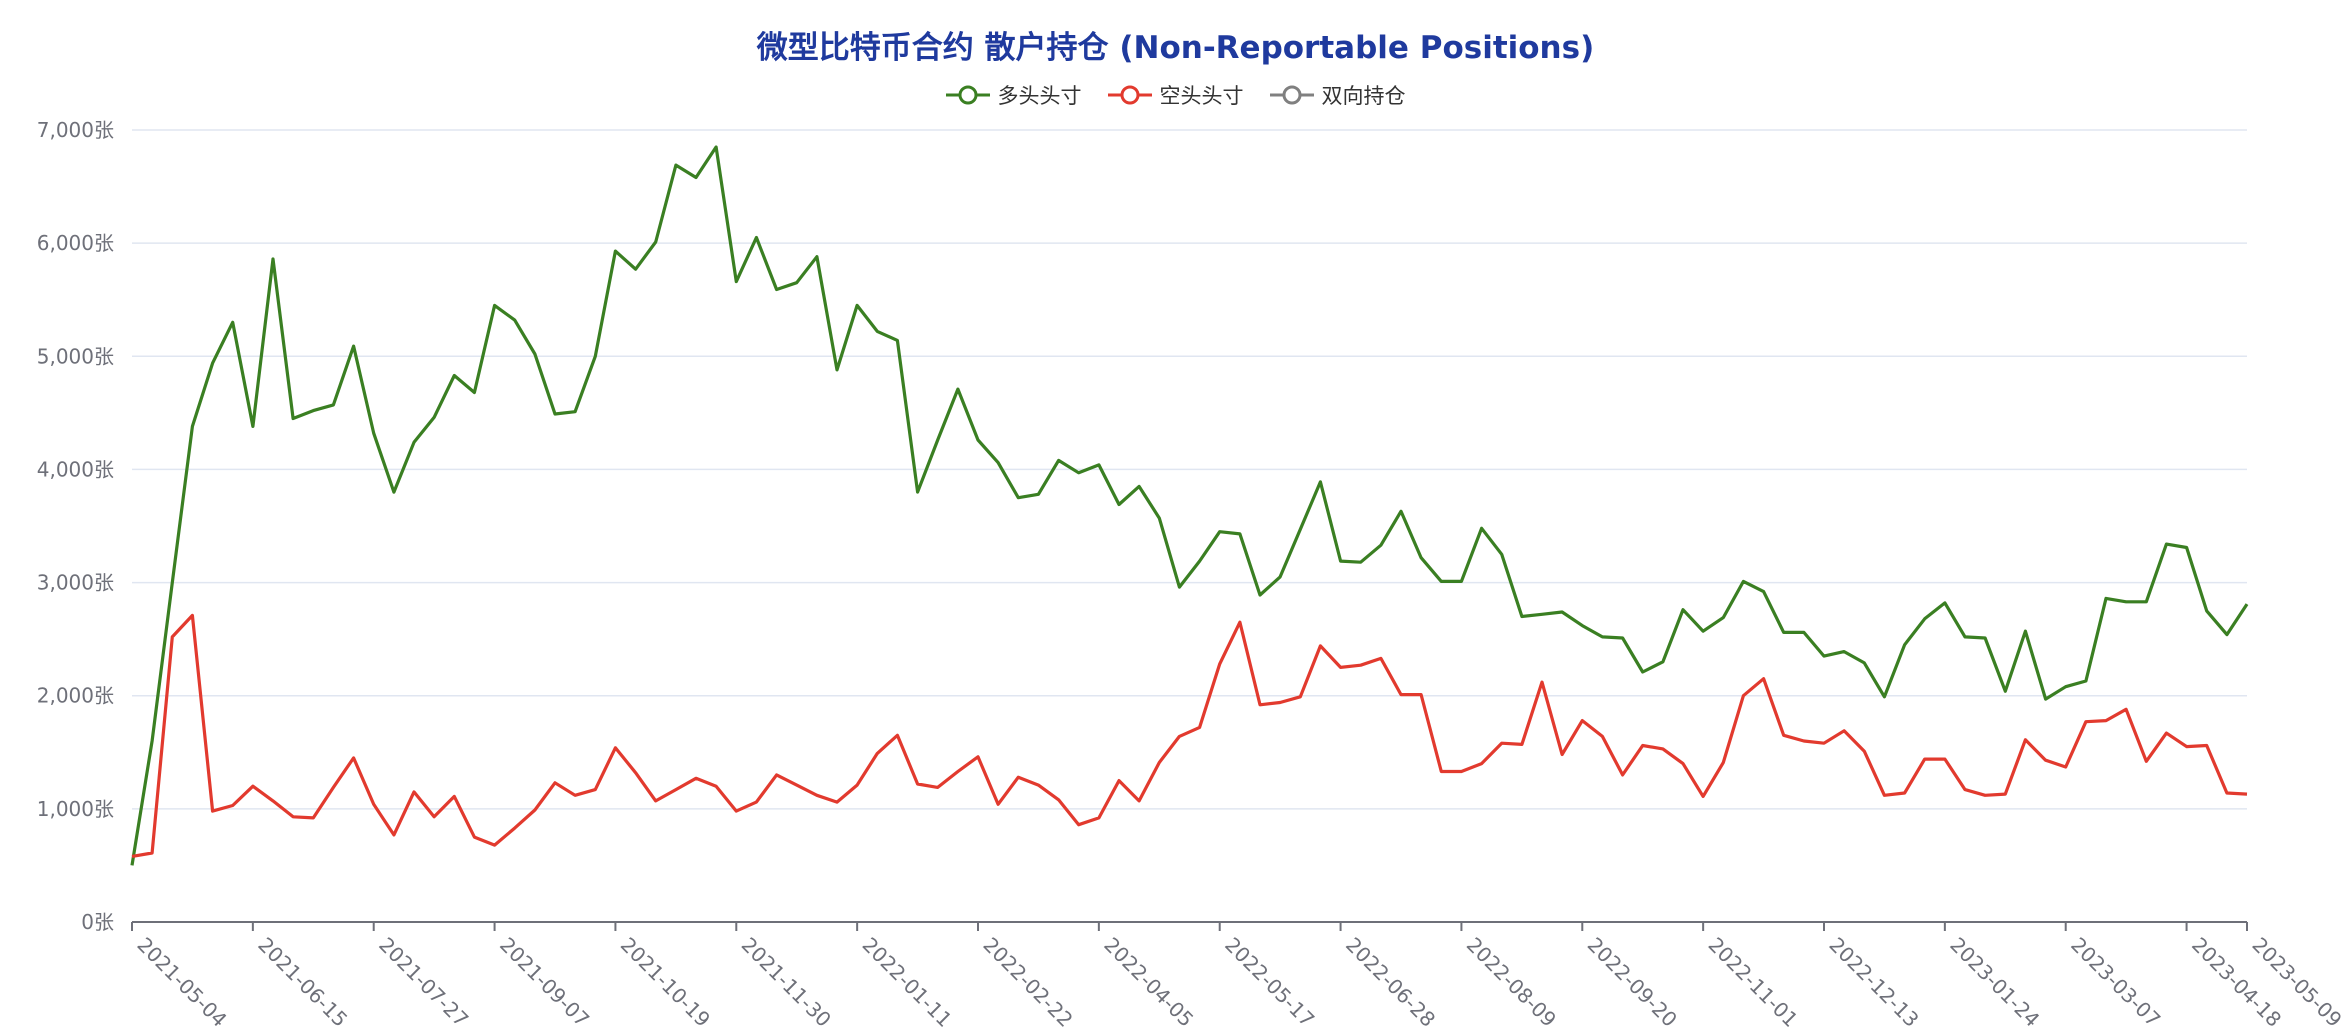 This screenshot has width=2351, height=1033. Describe the element at coordinates (1753, 982) in the screenshot. I see `x-tick-label: 2022-11-01` at that location.